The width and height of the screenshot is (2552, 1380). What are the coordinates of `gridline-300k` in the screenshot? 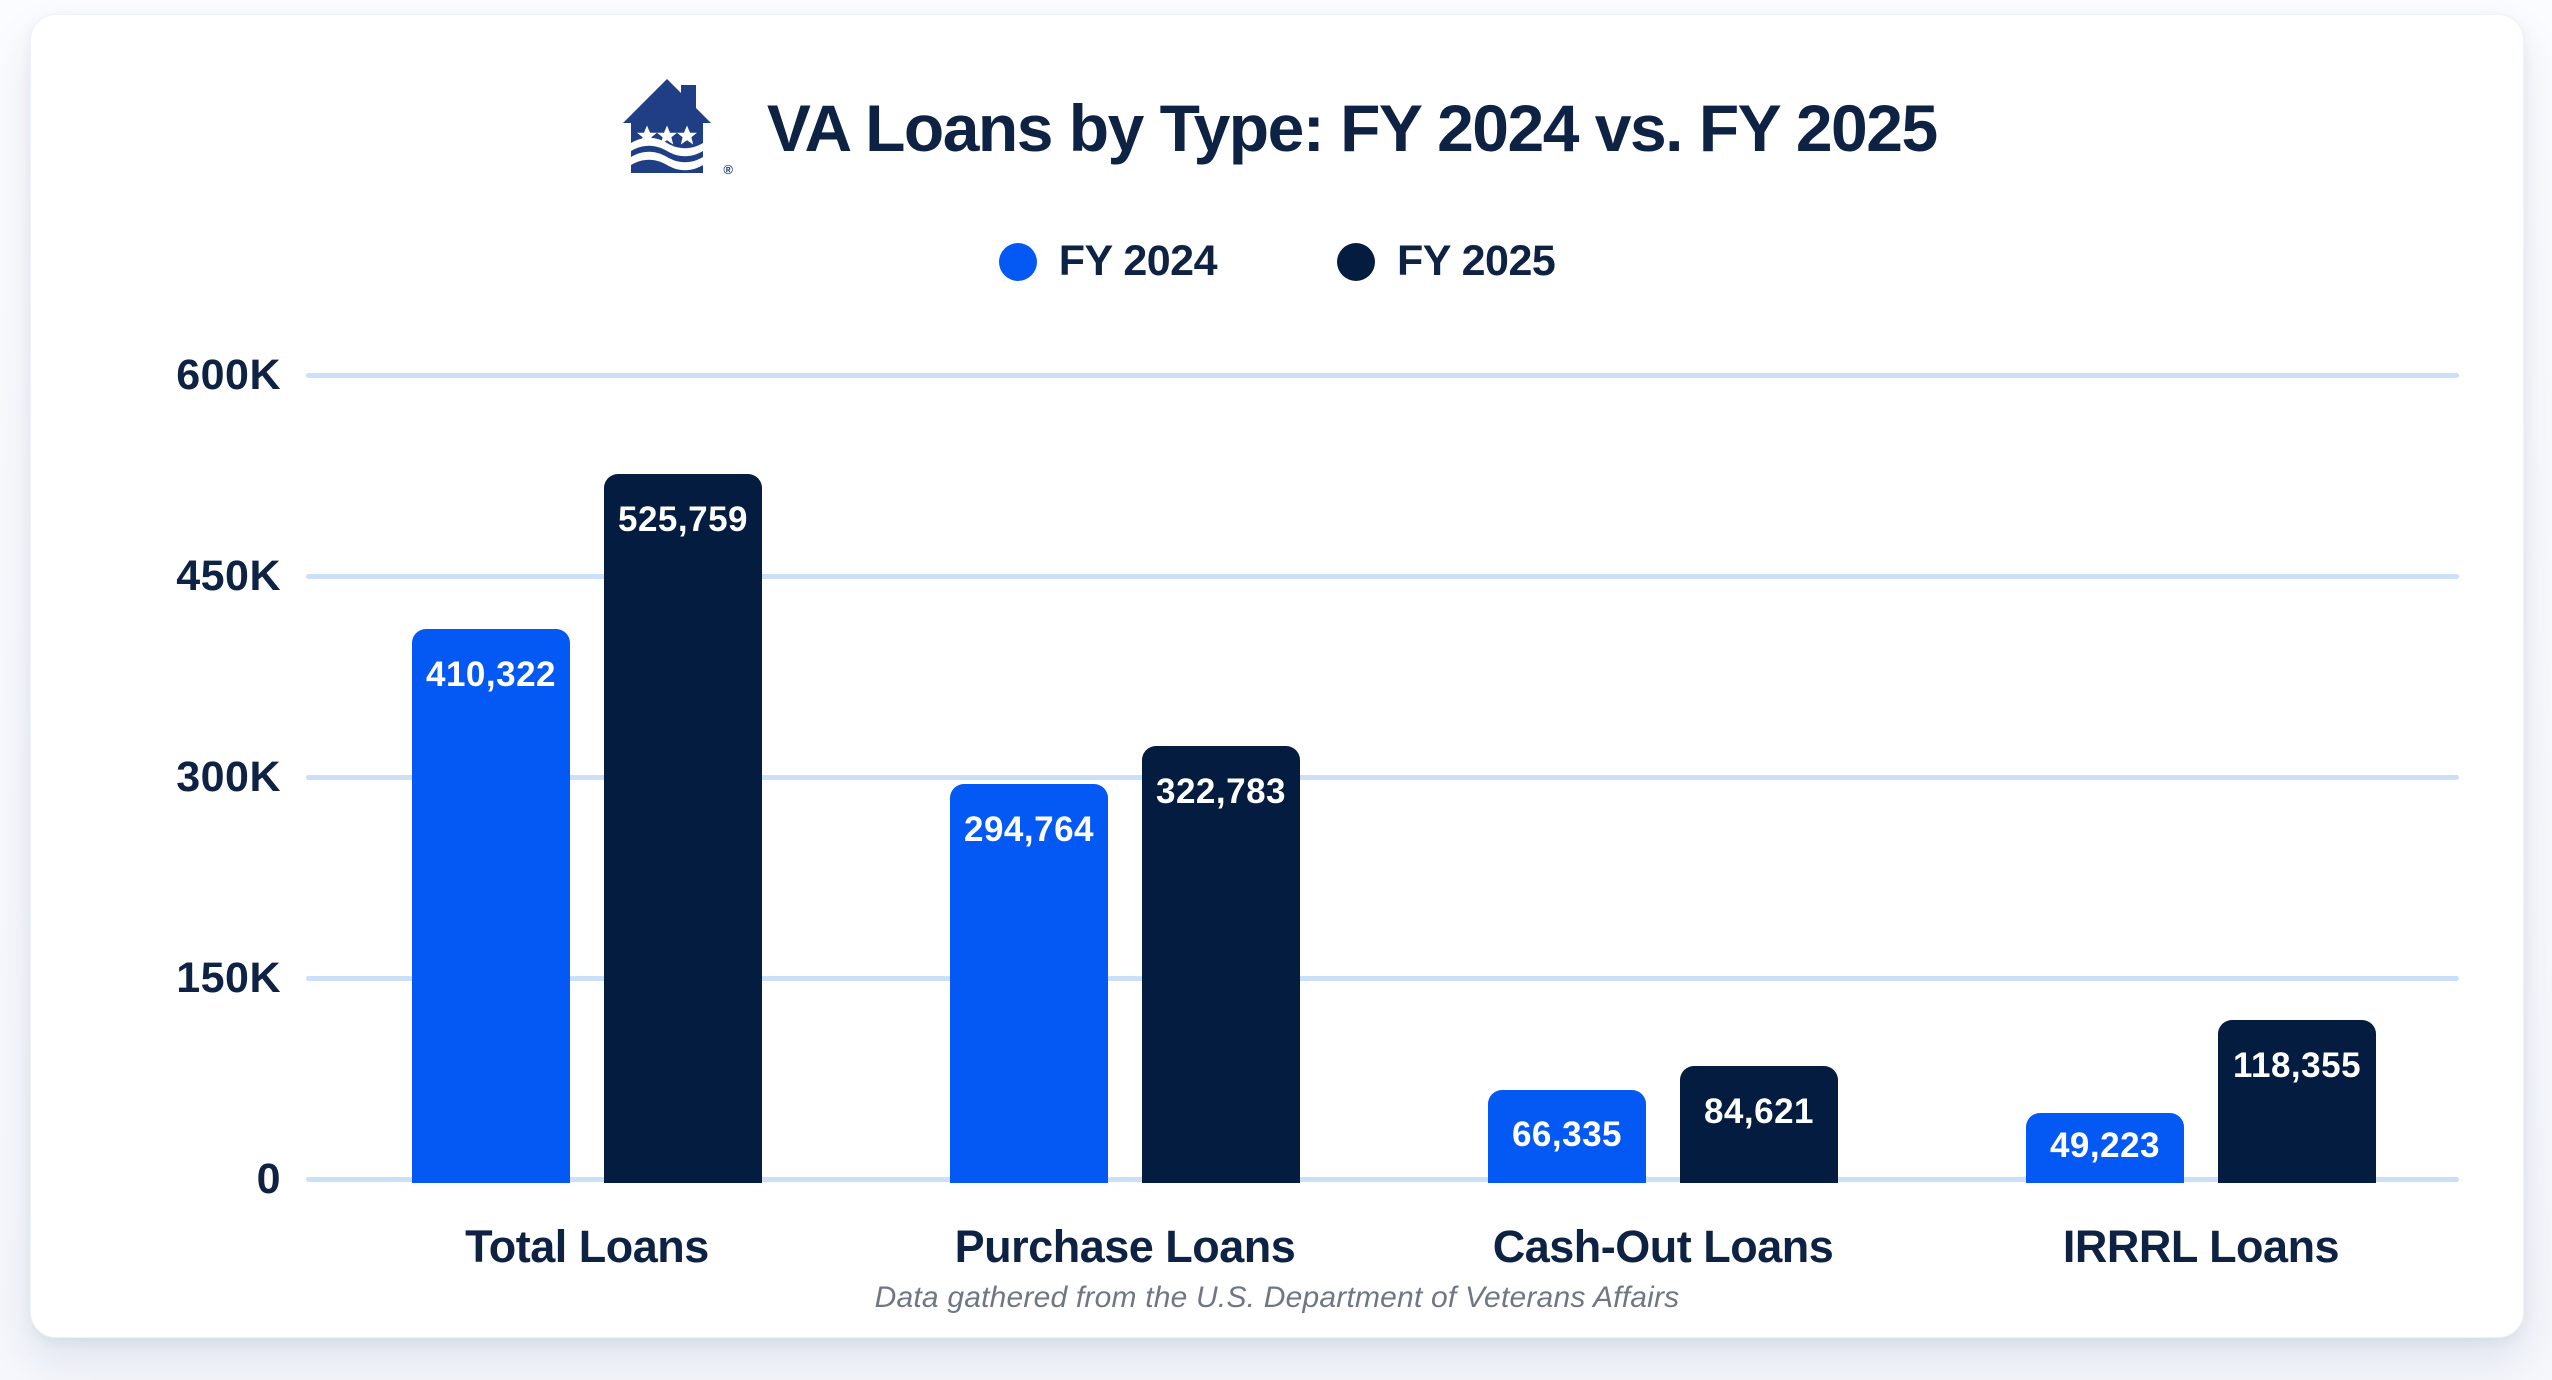 It's located at (1382, 777).